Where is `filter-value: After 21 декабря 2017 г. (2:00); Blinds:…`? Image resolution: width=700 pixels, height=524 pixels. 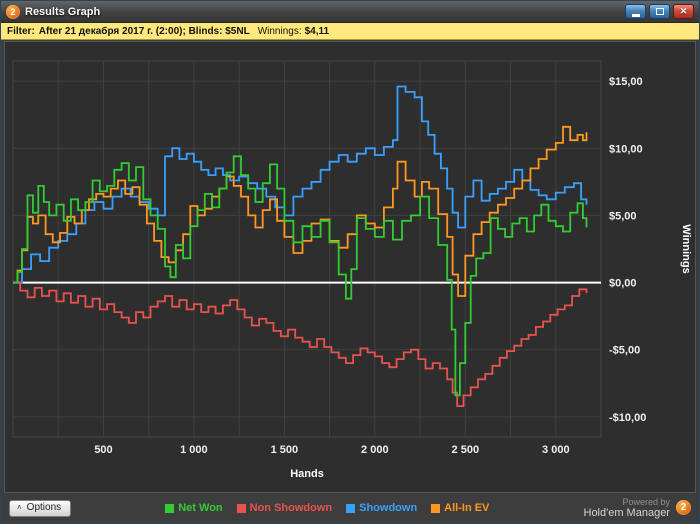 filter-value: After 21 декабря 2017 г. (2:00); Blinds:… is located at coordinates (144, 31).